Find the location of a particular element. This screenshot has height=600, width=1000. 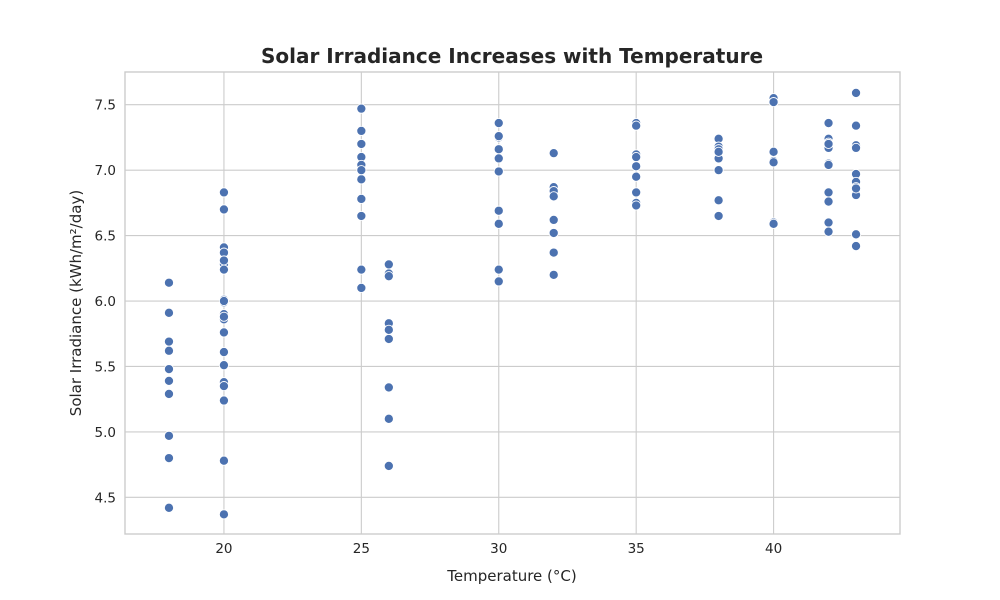

x-tick-label: 25 is located at coordinates (361, 549).